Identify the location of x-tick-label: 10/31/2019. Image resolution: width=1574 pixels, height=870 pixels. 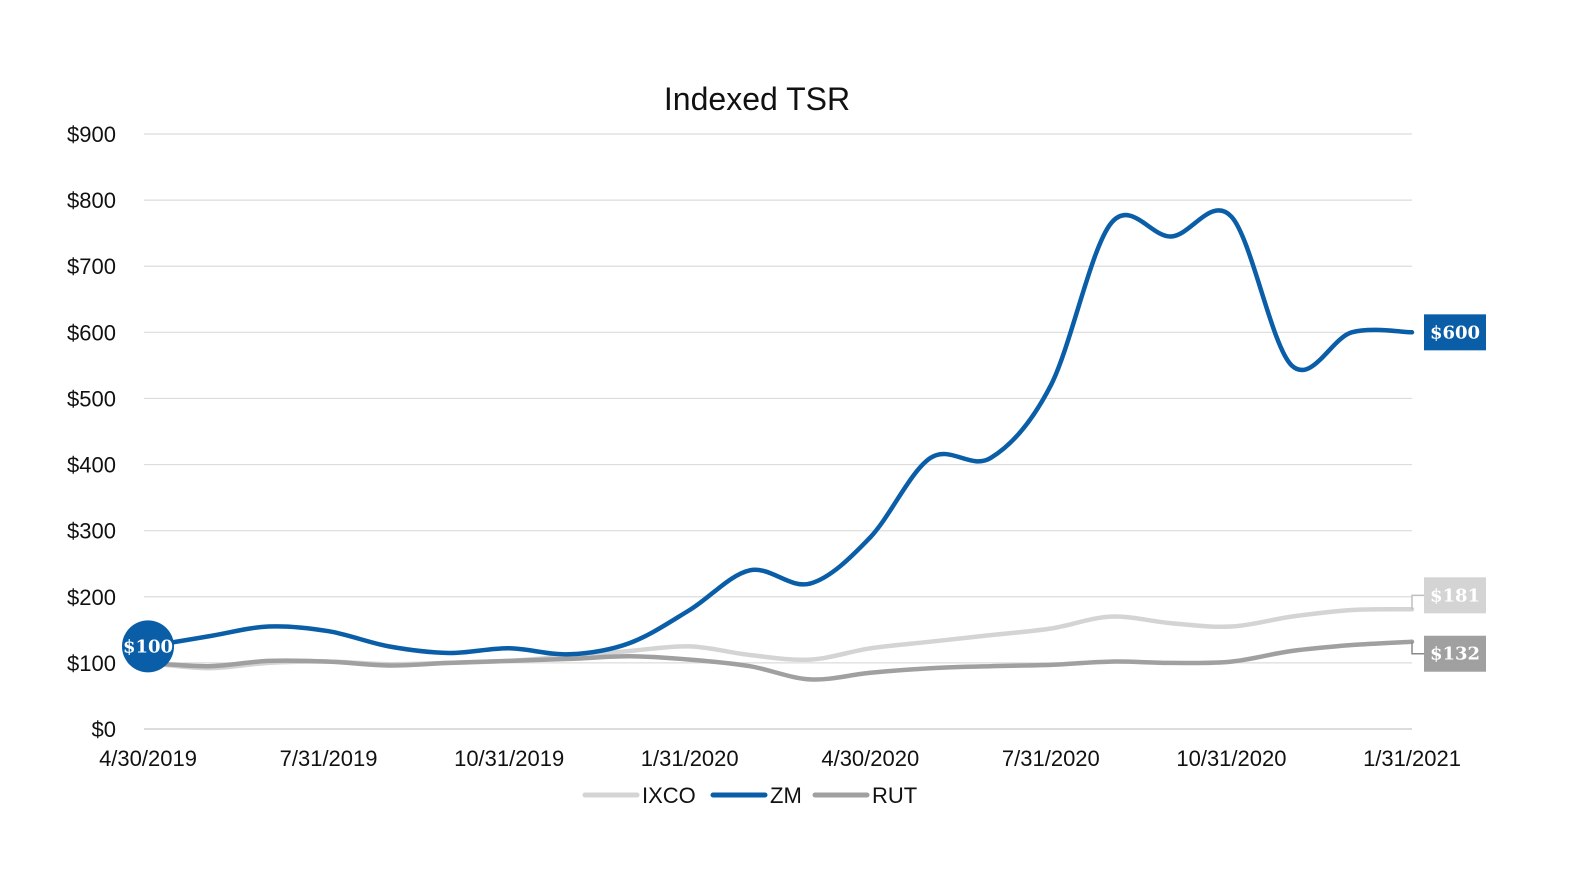
(509, 758).